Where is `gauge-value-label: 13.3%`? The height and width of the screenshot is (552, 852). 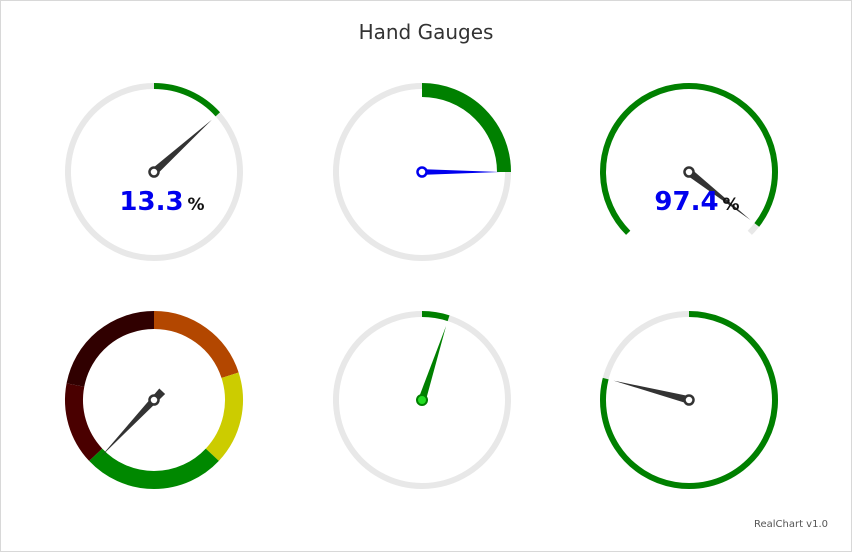
gauge-value-label: 13.3% is located at coordinates (161, 202).